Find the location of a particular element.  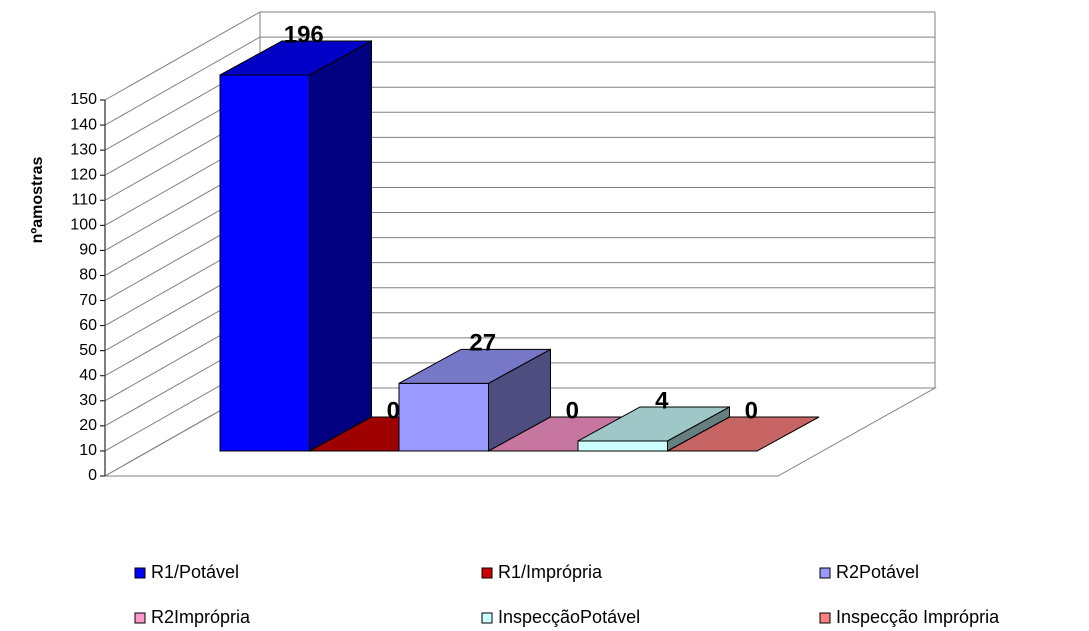

y-tick-label: 20 is located at coordinates (88, 425).